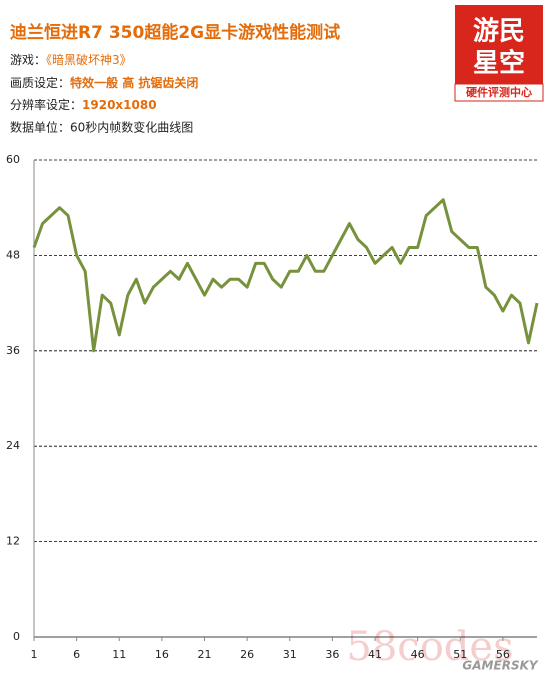  Describe the element at coordinates (503, 654) in the screenshot. I see `x-tick-label: 56` at that location.